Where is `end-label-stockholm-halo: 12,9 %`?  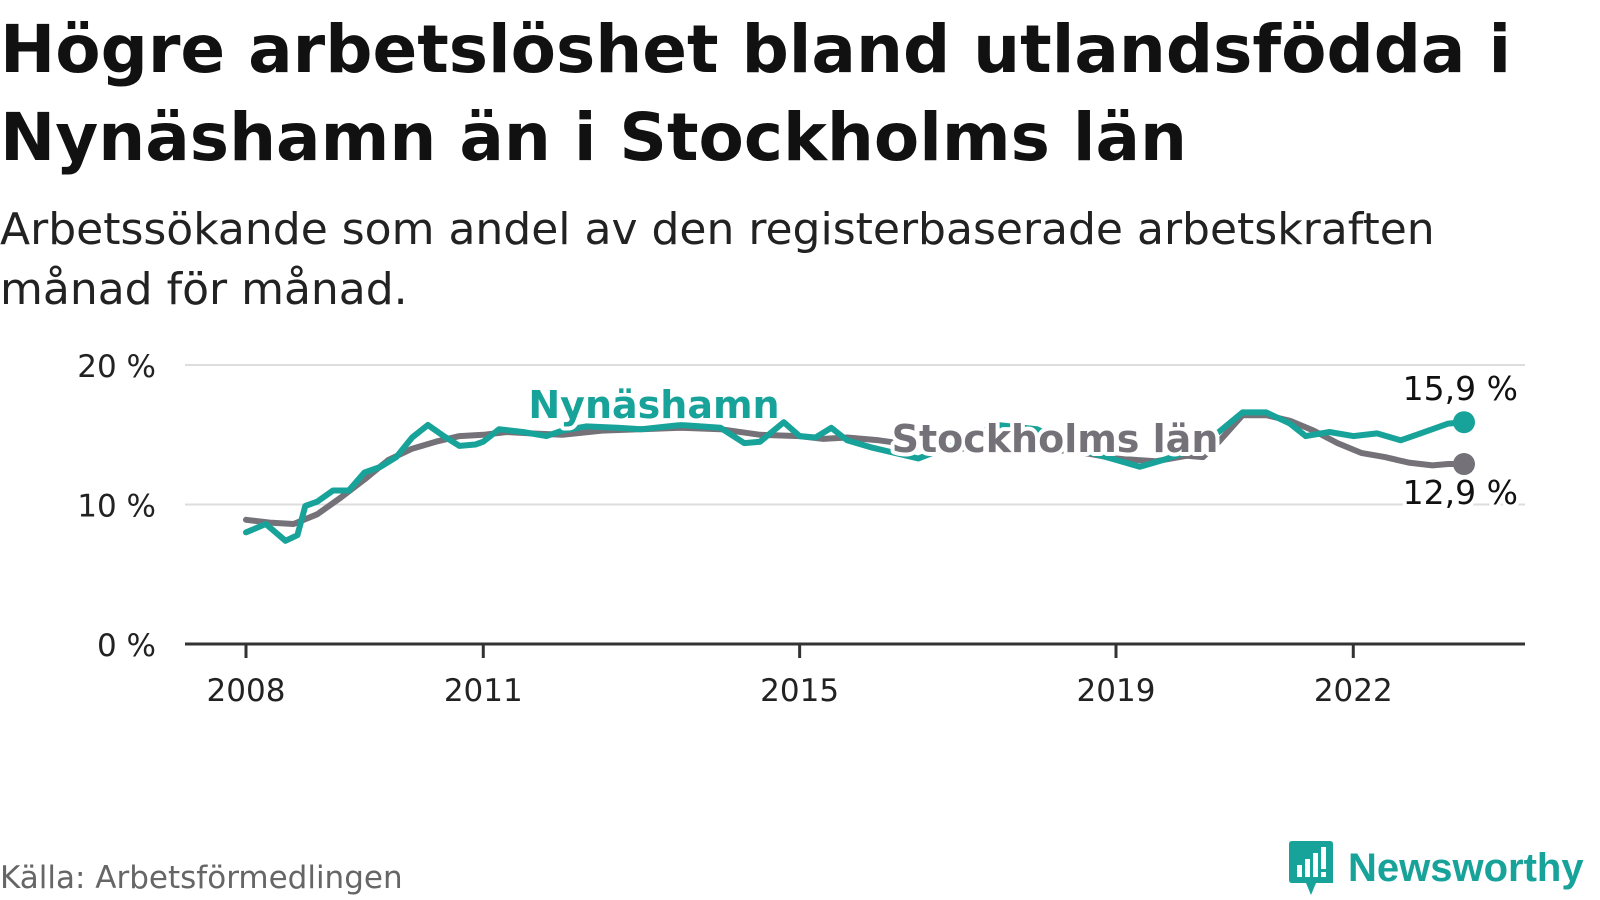
end-label-stockholm-halo: 12,9 % is located at coordinates (1460, 492).